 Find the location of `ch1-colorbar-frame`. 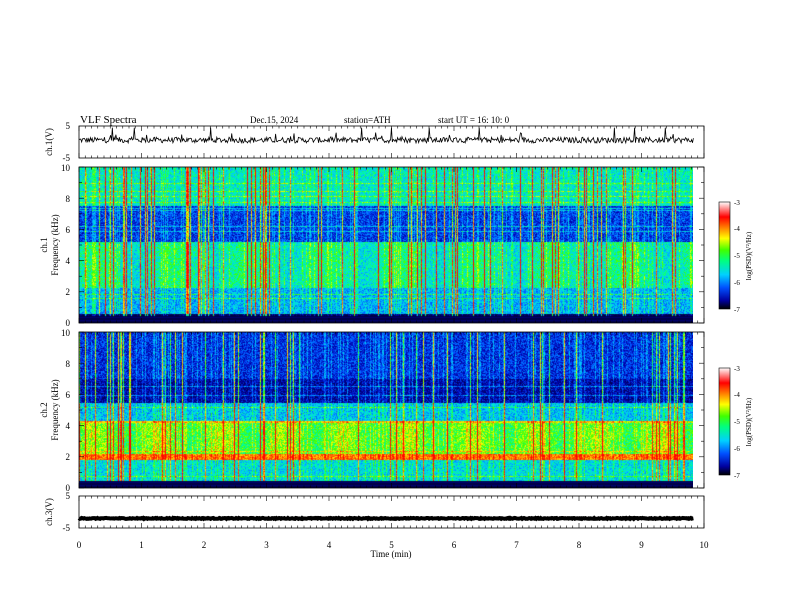

ch1-colorbar-frame is located at coordinates (724, 255).